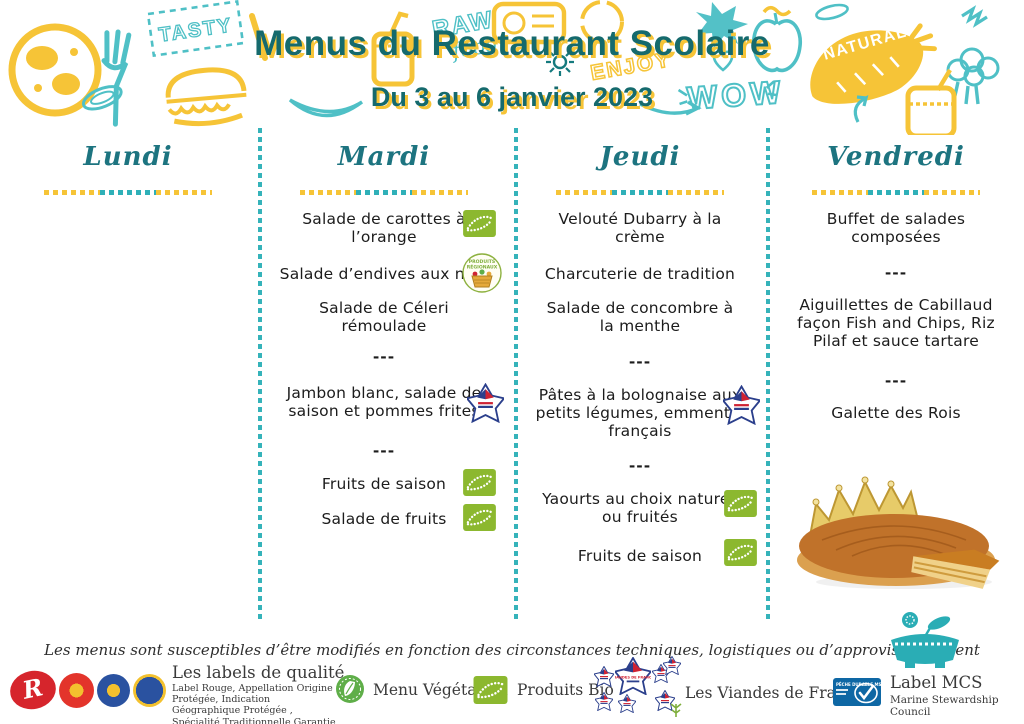  Describe the element at coordinates (857, 692) in the screenshot. I see `msc-logo: PÊCHE DURABLE MSC` at that location.